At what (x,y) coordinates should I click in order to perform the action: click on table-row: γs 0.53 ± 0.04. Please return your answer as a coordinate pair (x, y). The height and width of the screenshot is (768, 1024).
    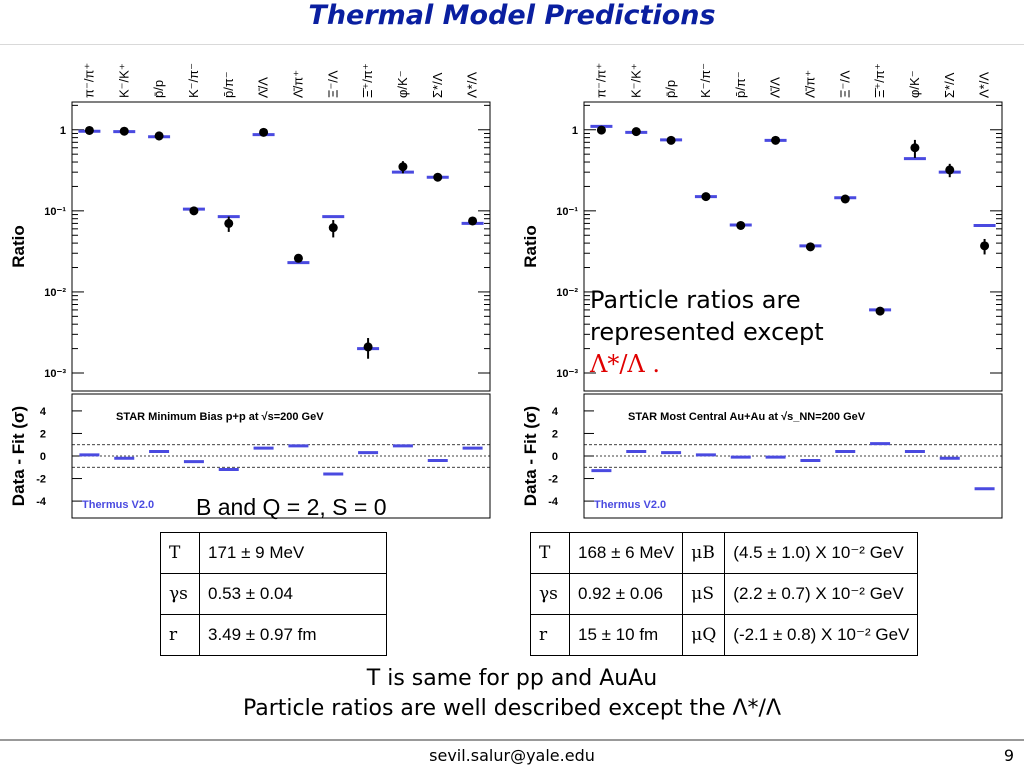
    Looking at the image, I should click on (273, 594).